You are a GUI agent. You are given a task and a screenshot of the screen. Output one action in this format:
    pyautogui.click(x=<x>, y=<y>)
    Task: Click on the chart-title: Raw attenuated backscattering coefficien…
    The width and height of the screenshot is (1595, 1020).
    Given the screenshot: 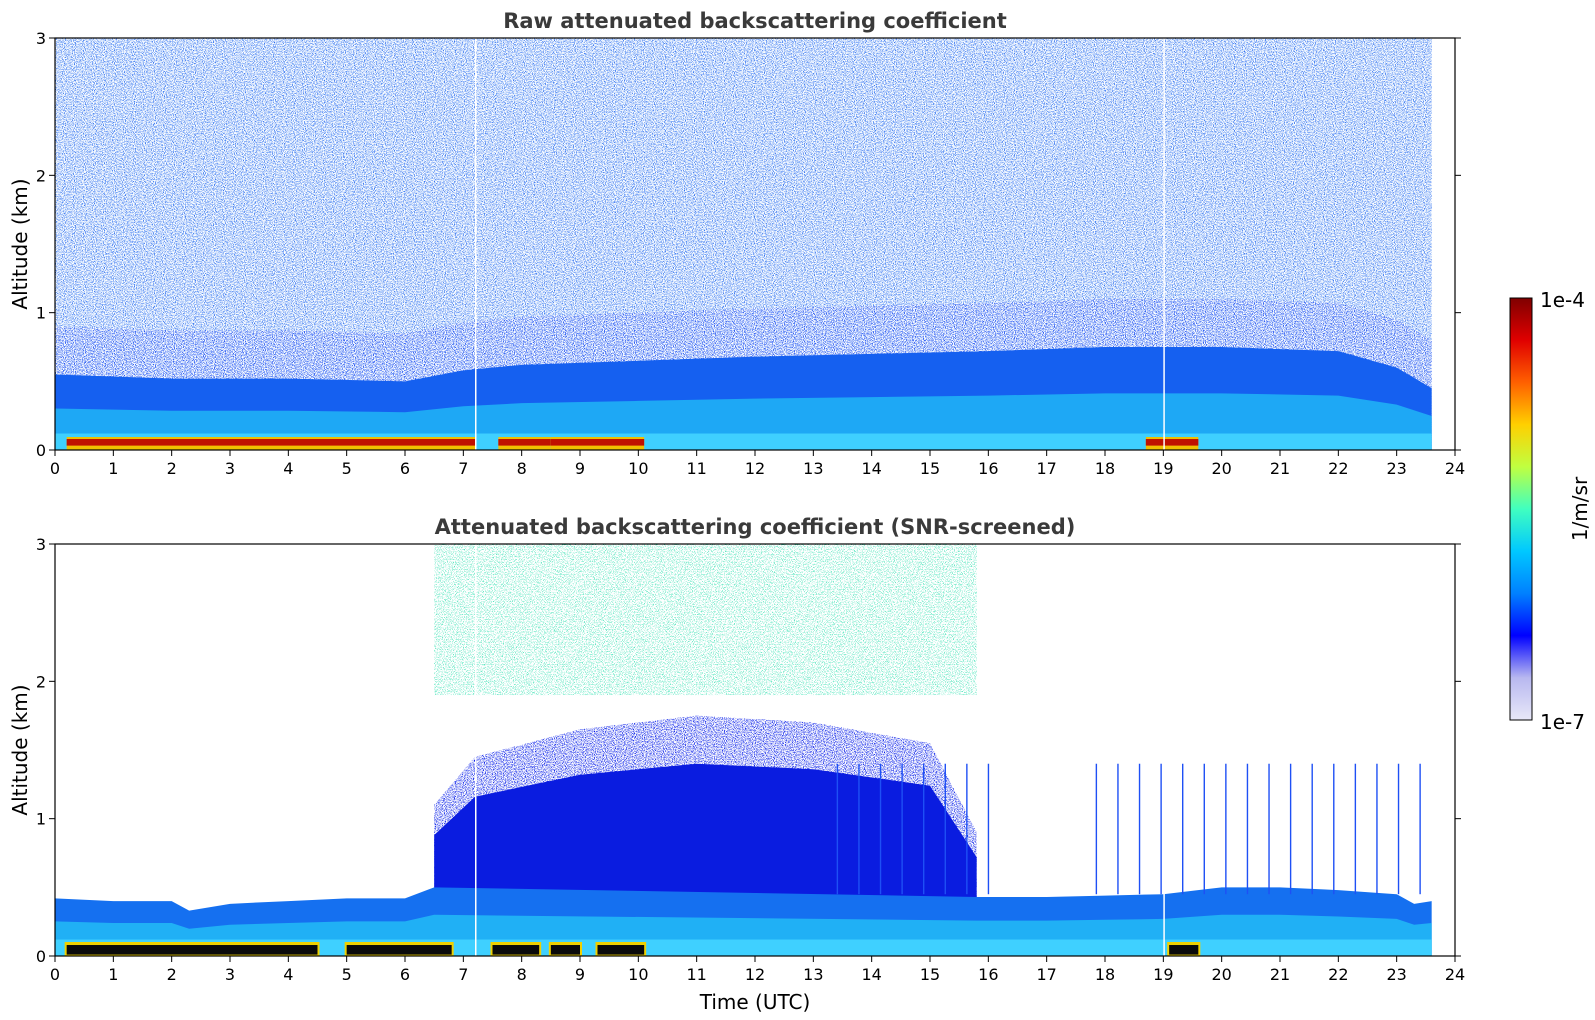 What is the action you would take?
    pyautogui.click(x=755, y=21)
    